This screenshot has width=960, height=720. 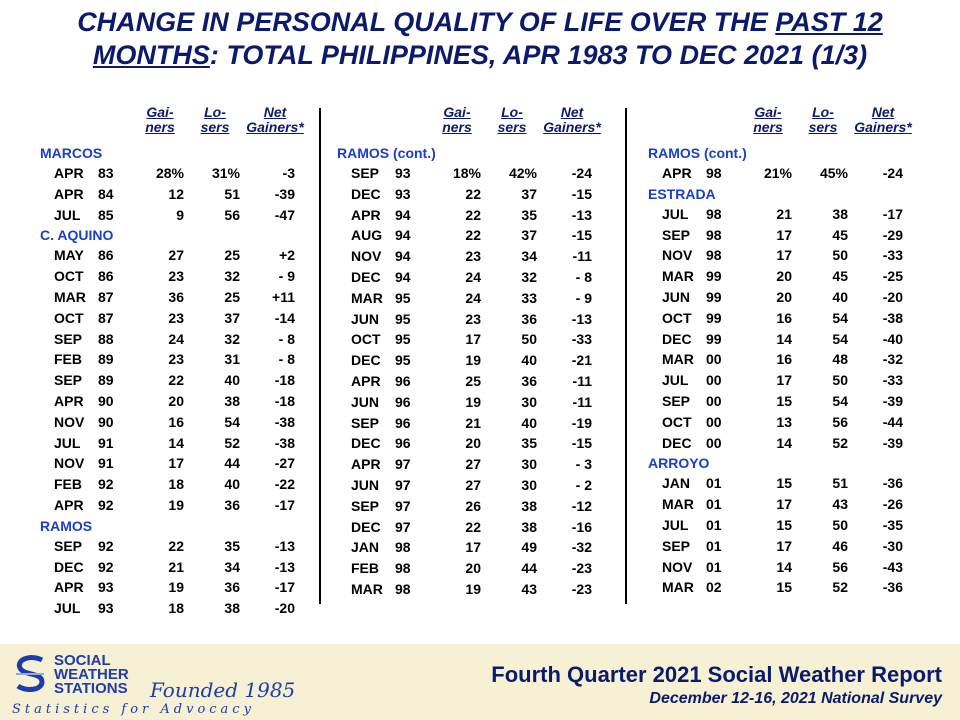 What do you see at coordinates (176, 566) in the screenshot?
I see `cell-gainers: 21` at bounding box center [176, 566].